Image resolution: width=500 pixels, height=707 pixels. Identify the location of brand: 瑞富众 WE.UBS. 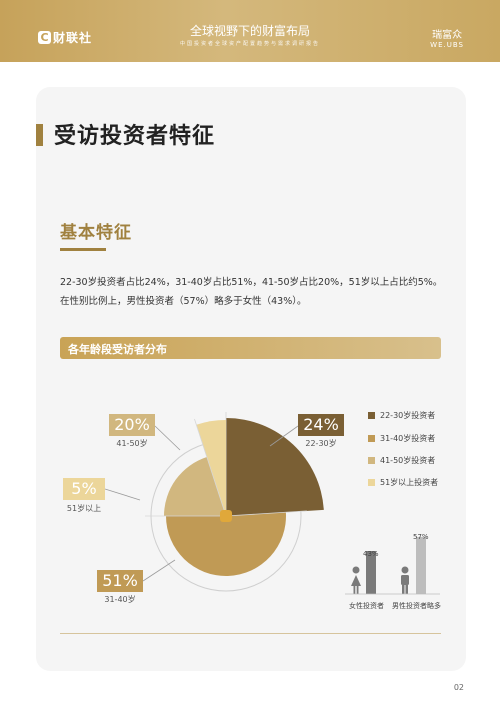
(447, 37).